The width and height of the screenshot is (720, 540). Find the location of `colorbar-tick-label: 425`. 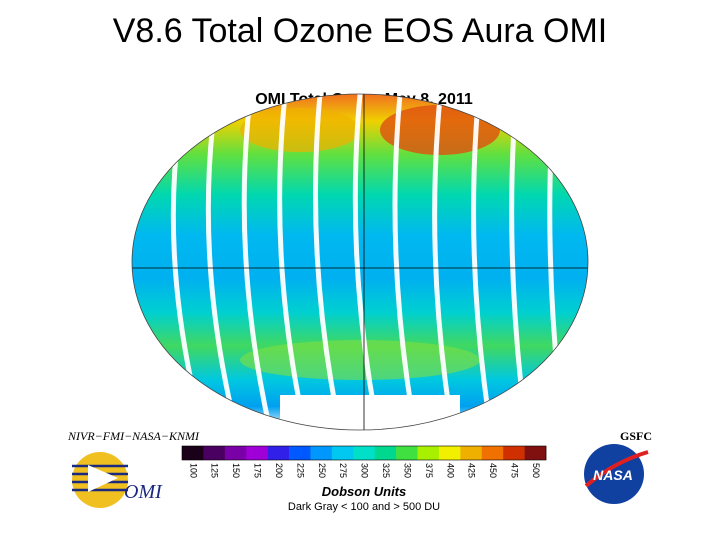

colorbar-tick-label: 425 is located at coordinates (472, 470).